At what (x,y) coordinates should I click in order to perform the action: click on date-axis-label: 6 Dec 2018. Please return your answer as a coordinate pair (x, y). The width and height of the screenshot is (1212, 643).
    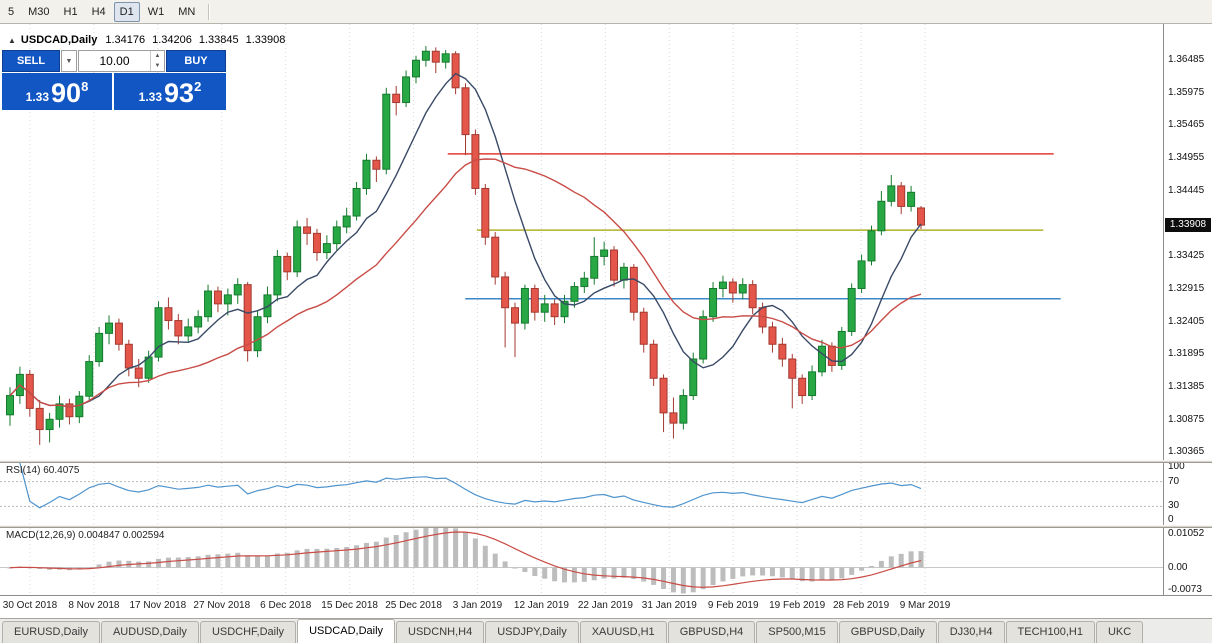
    Looking at the image, I should click on (286, 605).